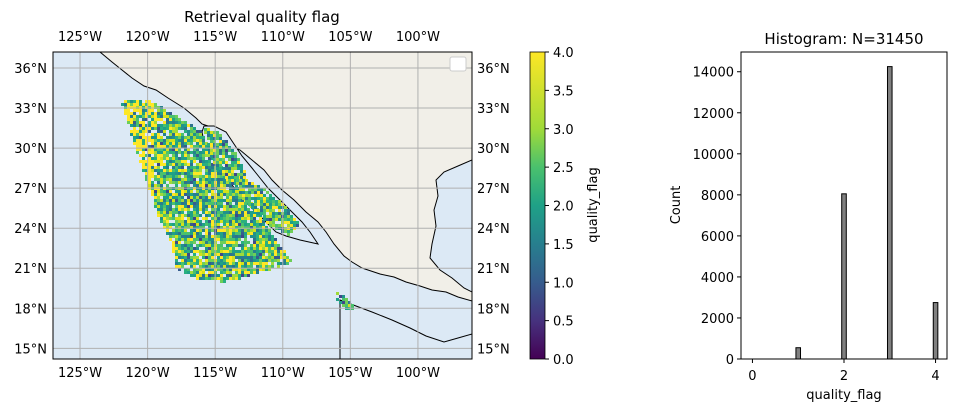  What do you see at coordinates (559, 207) in the screenshot?
I see `colorbar-ticks: 0.00.51.01.52.02.53.03.54.0` at bounding box center [559, 207].